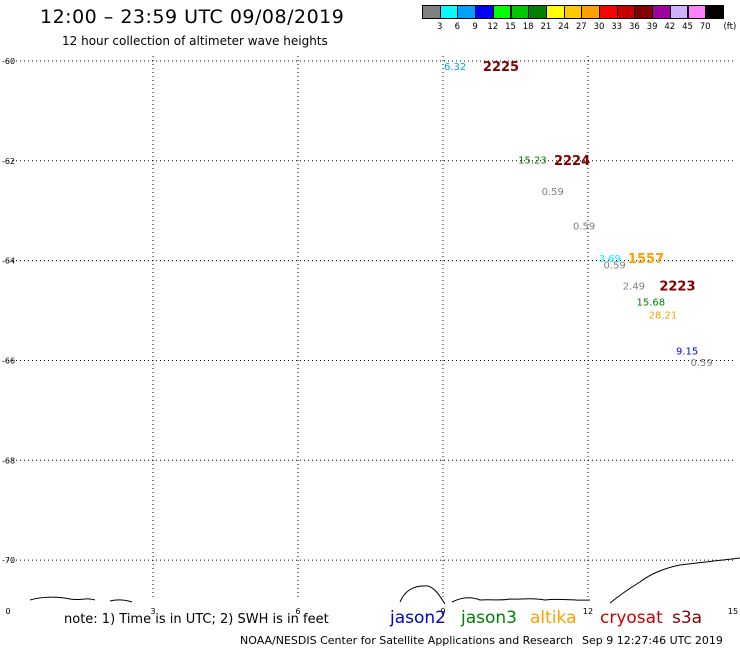 The height and width of the screenshot is (650, 740). Describe the element at coordinates (475, 27) in the screenshot. I see `colorbar-label: 9` at that location.